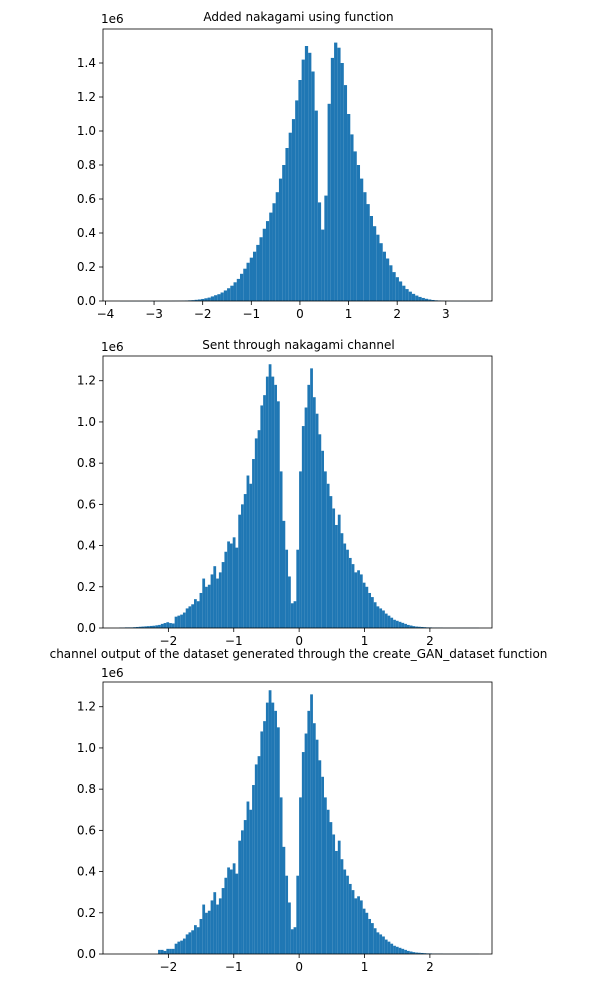  What do you see at coordinates (86, 199) in the screenshot?
I see `y-tick-label: 0.6` at bounding box center [86, 199].